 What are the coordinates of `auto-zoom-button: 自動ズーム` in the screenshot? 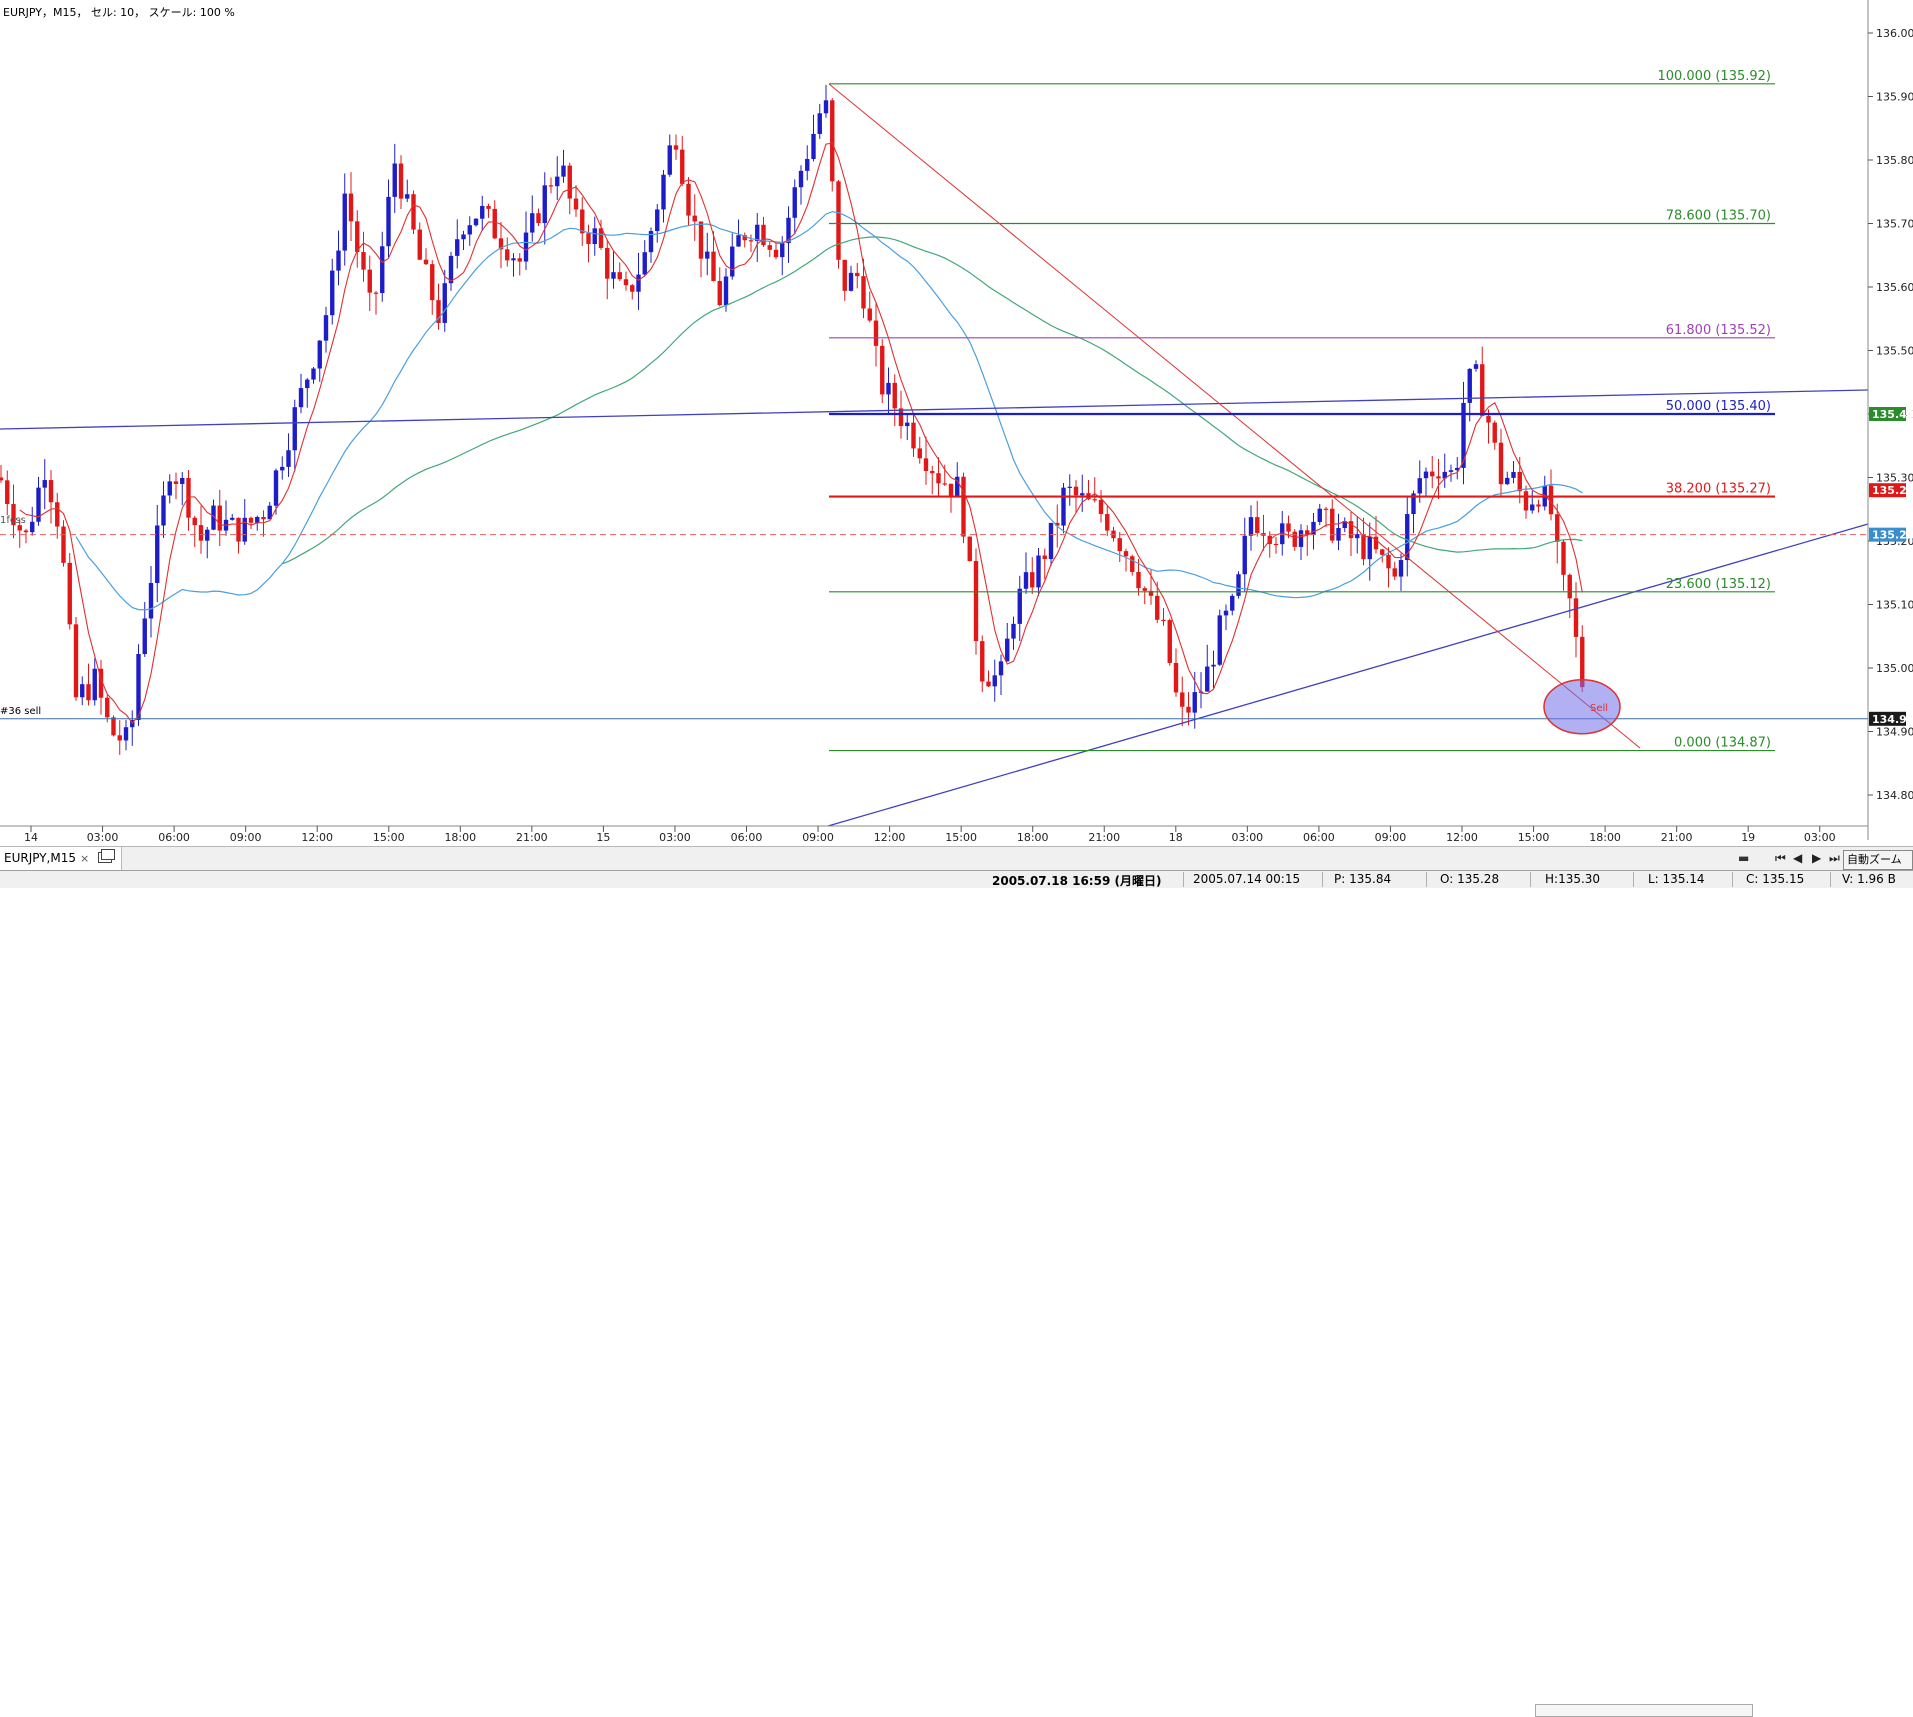 It's located at (1878, 860).